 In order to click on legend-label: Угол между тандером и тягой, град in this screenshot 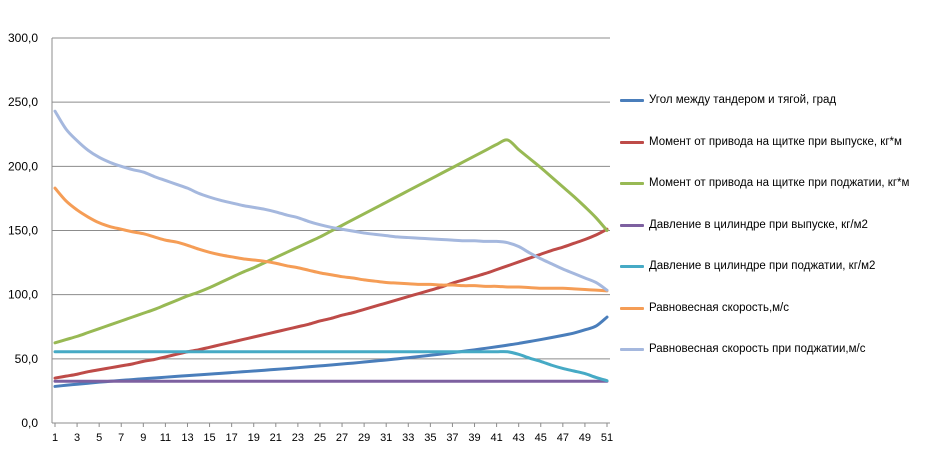, I will do `click(743, 100)`.